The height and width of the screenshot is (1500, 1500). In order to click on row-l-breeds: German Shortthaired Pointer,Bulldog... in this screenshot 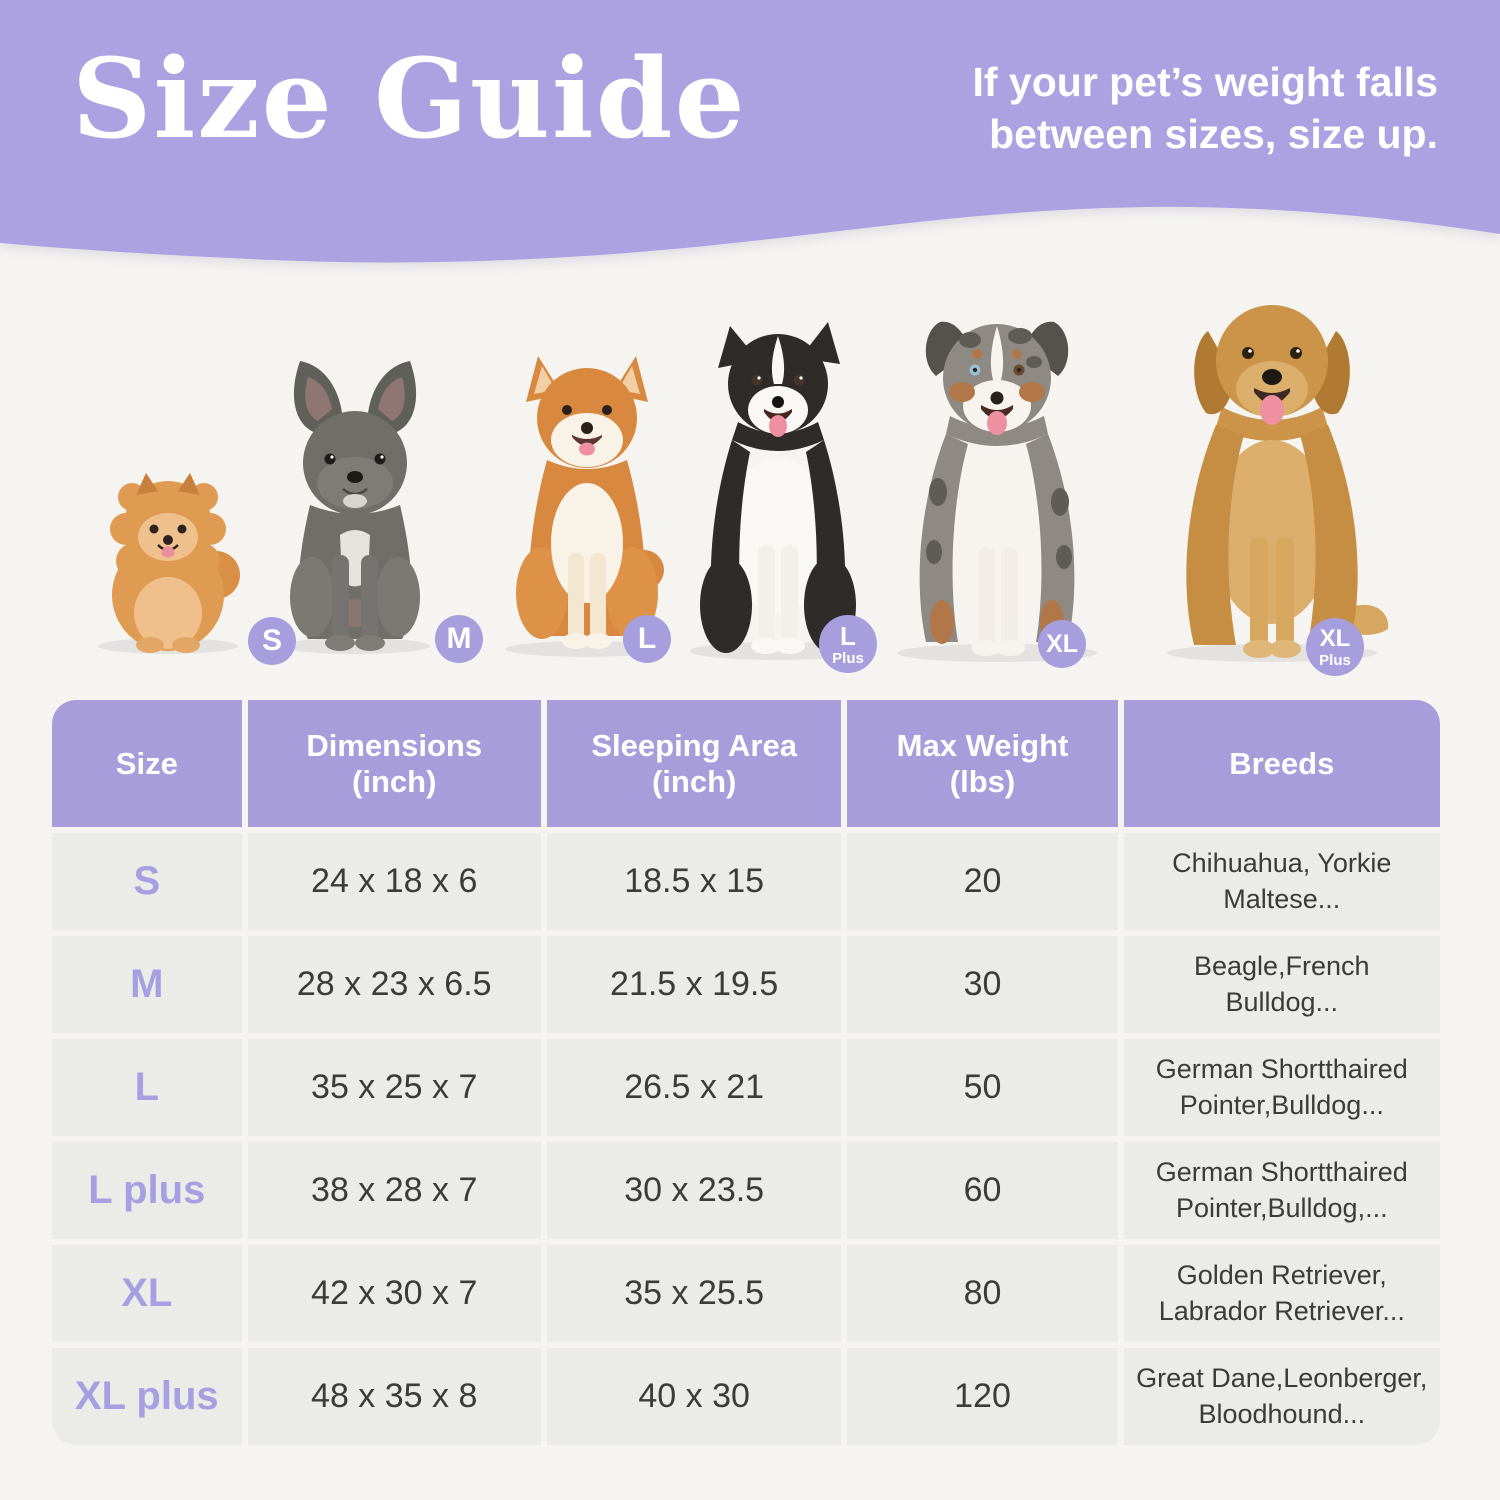, I will do `click(1281, 1087)`.